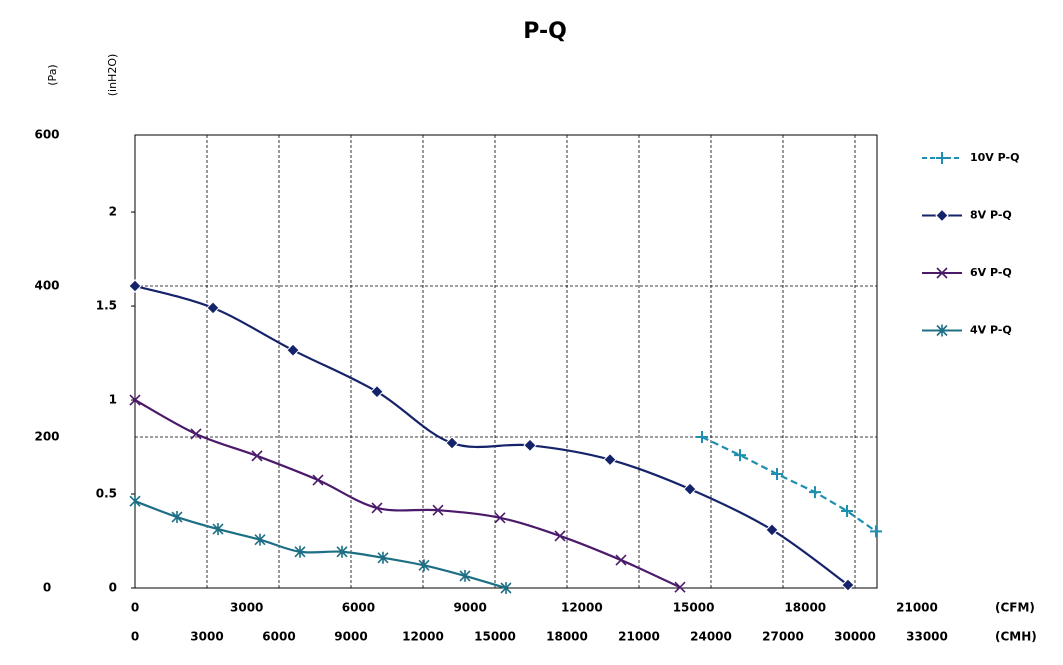 The height and width of the screenshot is (665, 1063). I want to click on x-tick-label: 6000, so click(278, 637).